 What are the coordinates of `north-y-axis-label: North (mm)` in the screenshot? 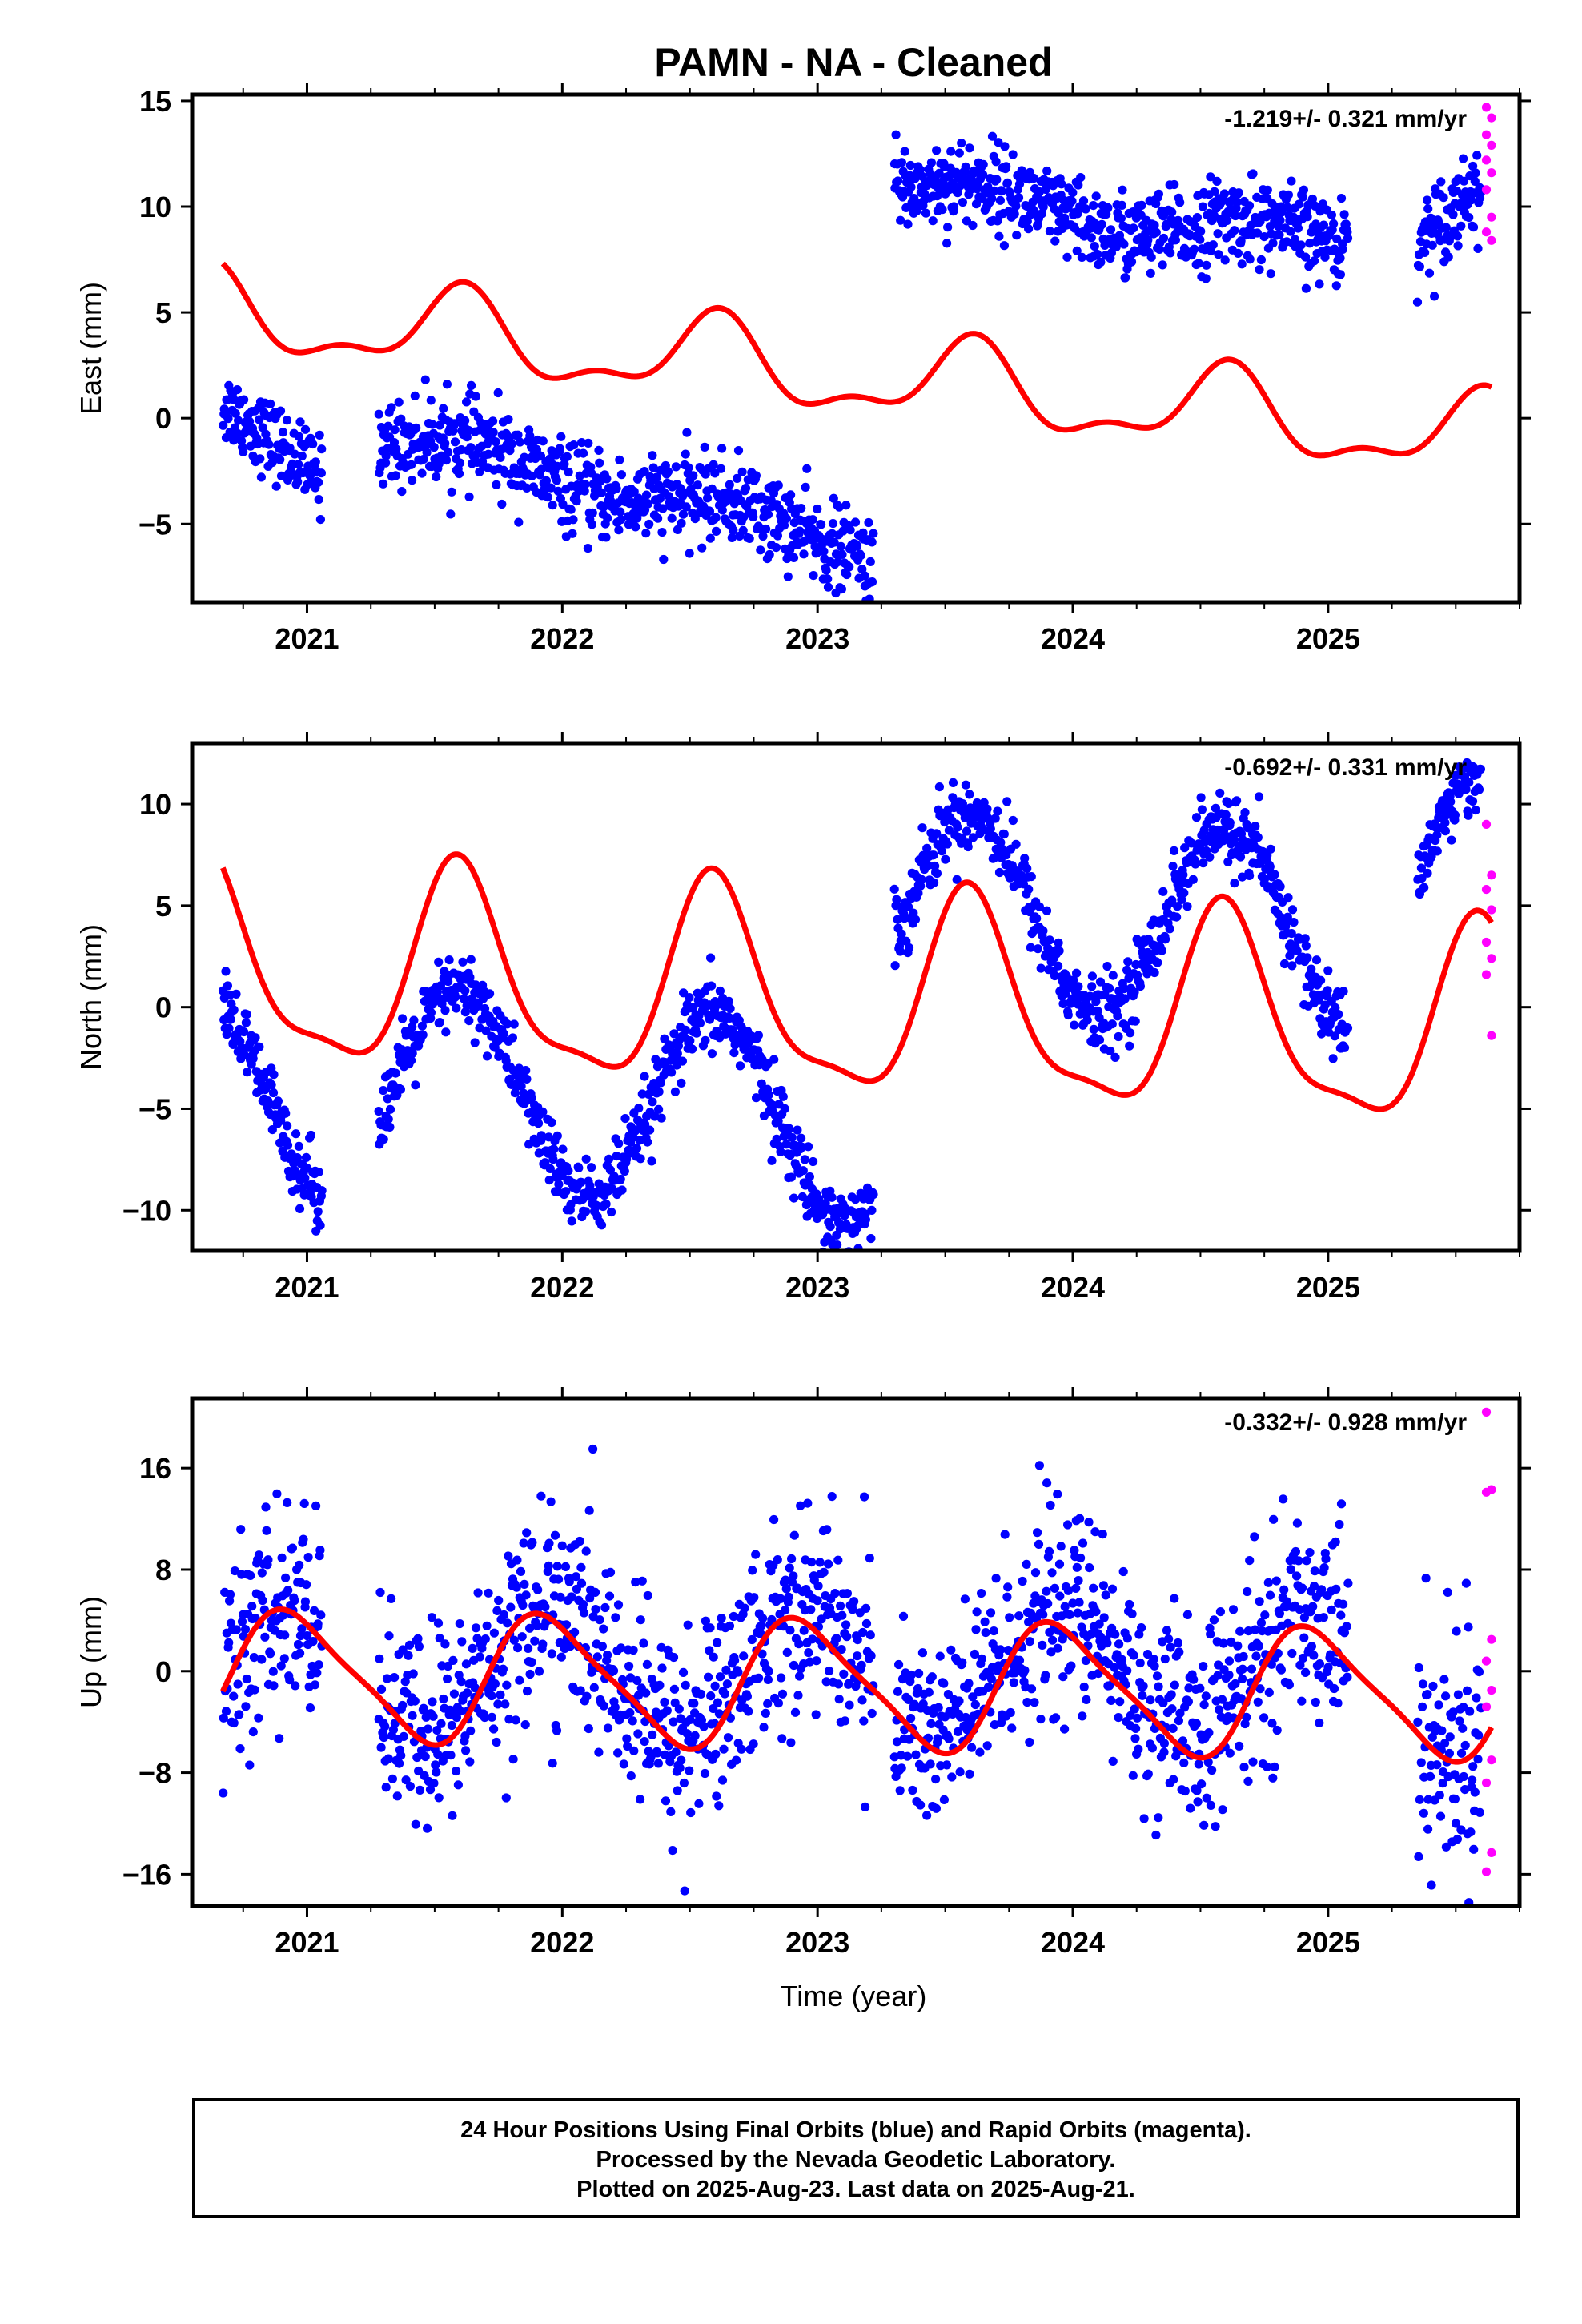 It's located at (91, 997).